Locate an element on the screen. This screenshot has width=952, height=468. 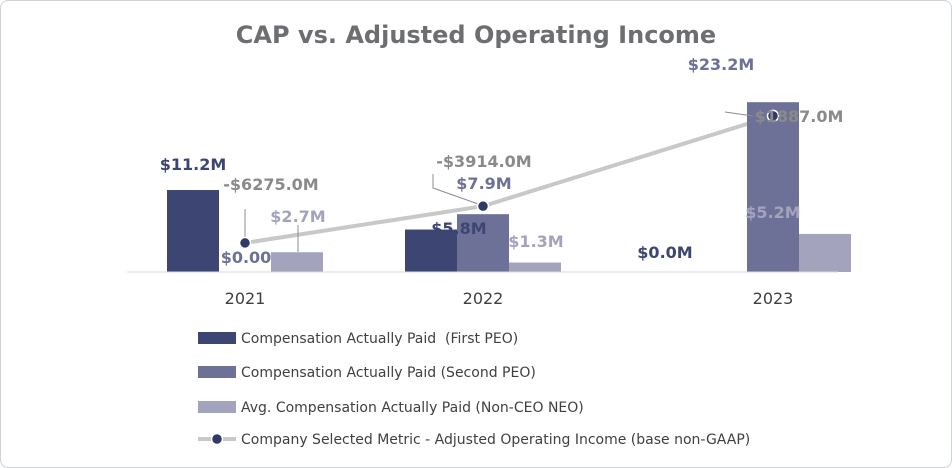
data-label-2022-series-4: -$3914.0M is located at coordinates (483, 161).